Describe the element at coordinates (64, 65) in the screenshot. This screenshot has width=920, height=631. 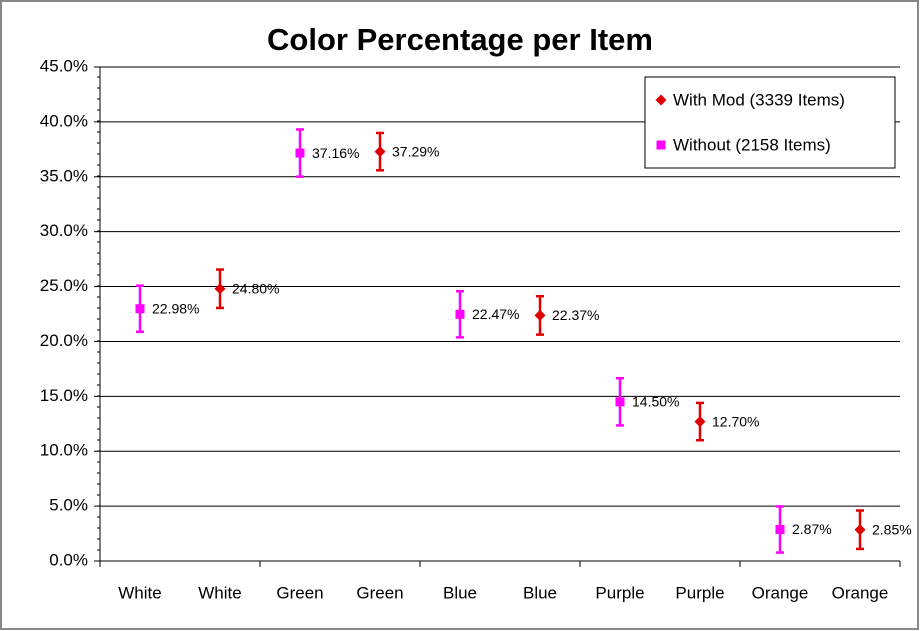
I see `y-tick-label: 45.0%` at that location.